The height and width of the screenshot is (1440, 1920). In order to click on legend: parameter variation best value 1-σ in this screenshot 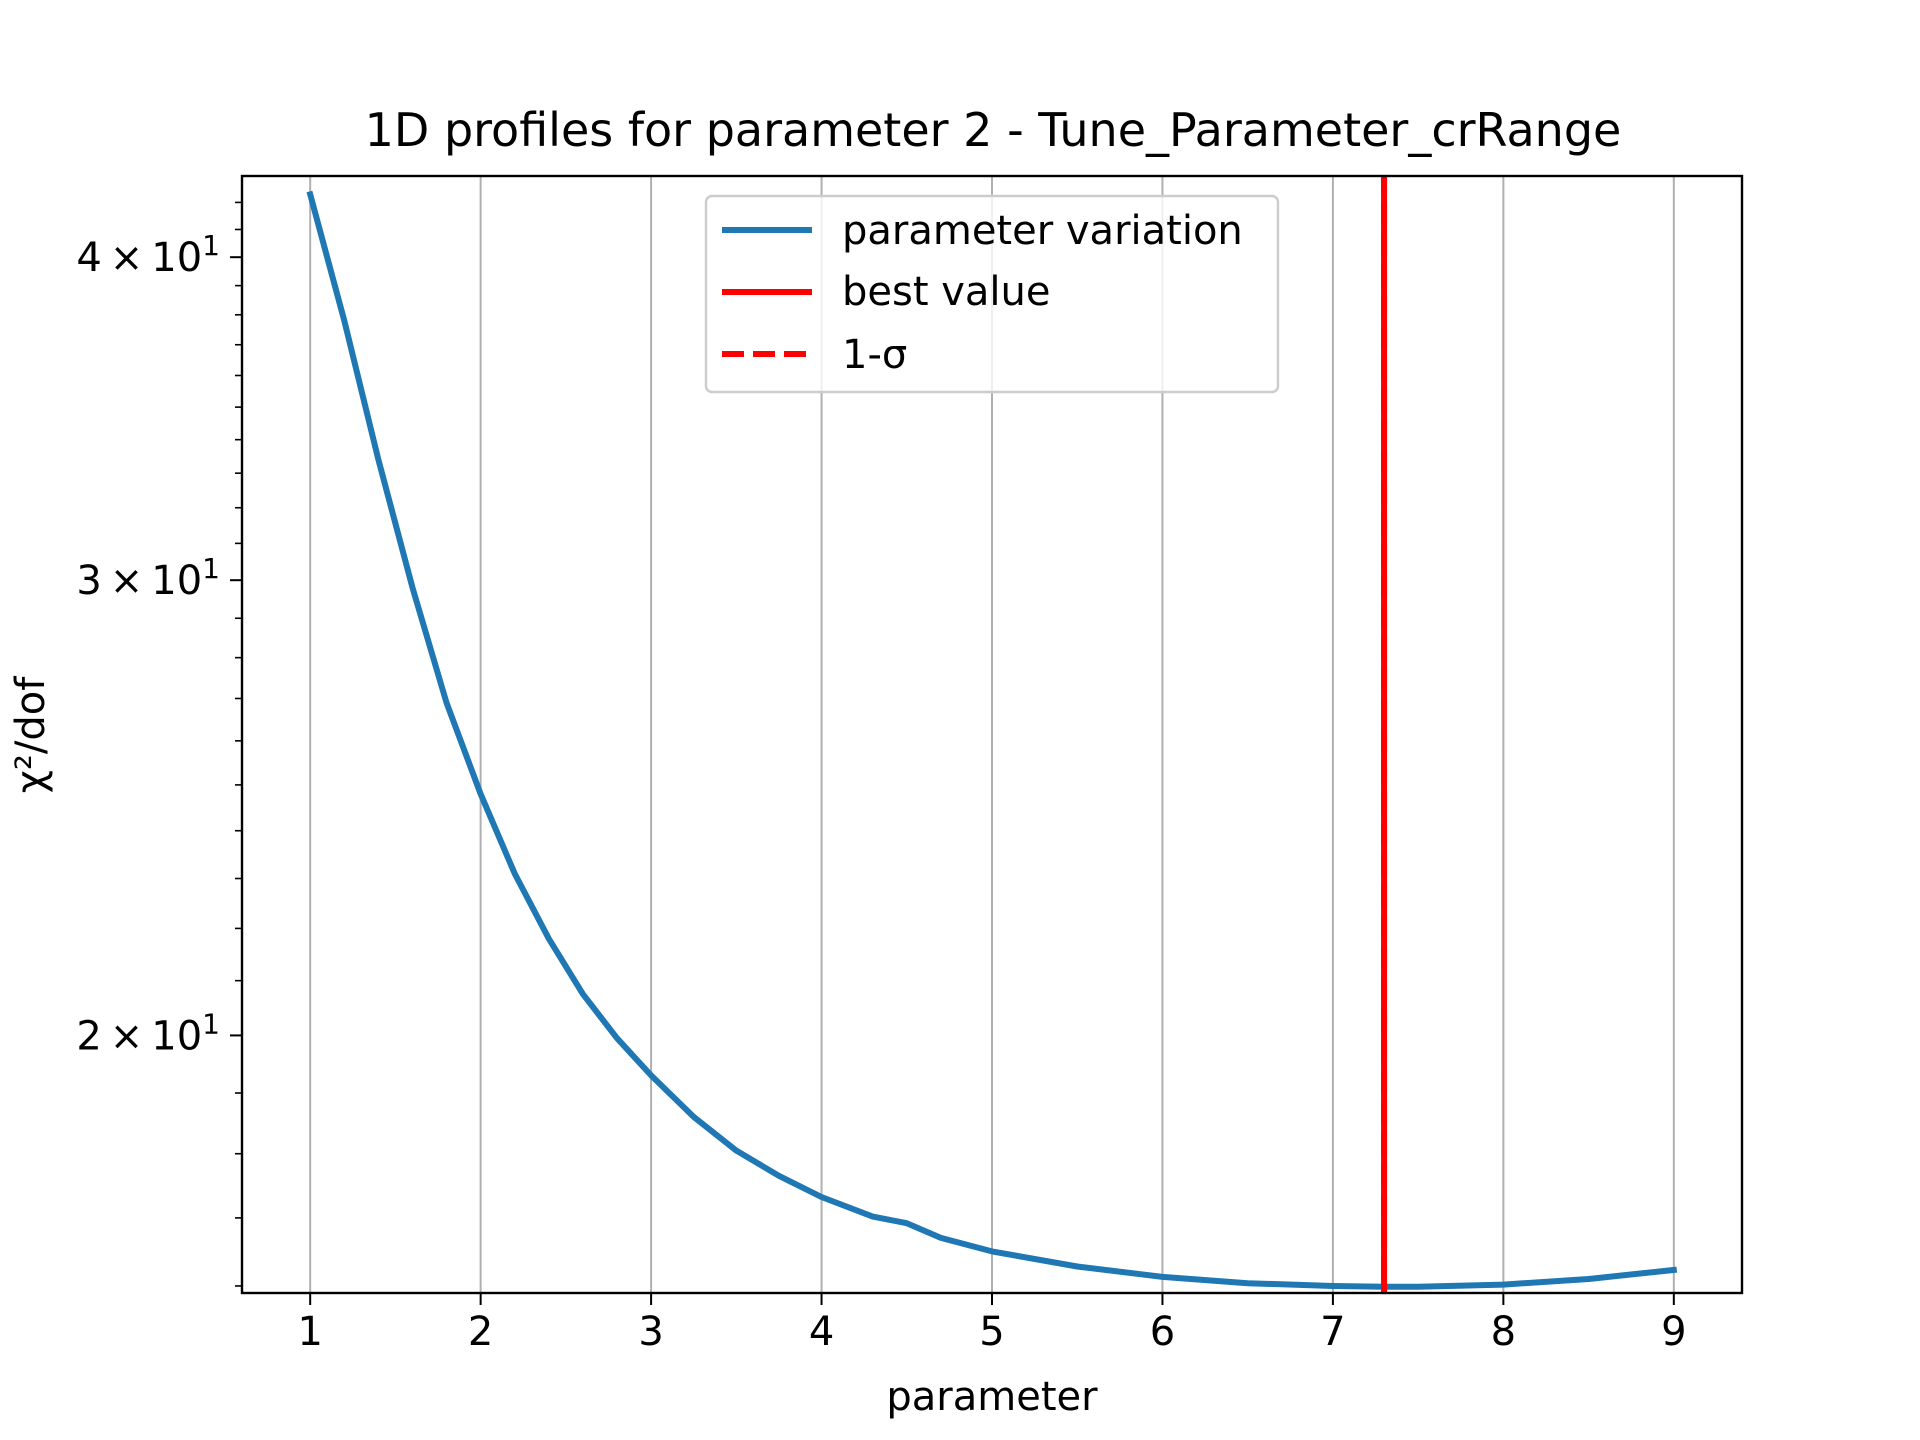, I will do `click(992, 294)`.